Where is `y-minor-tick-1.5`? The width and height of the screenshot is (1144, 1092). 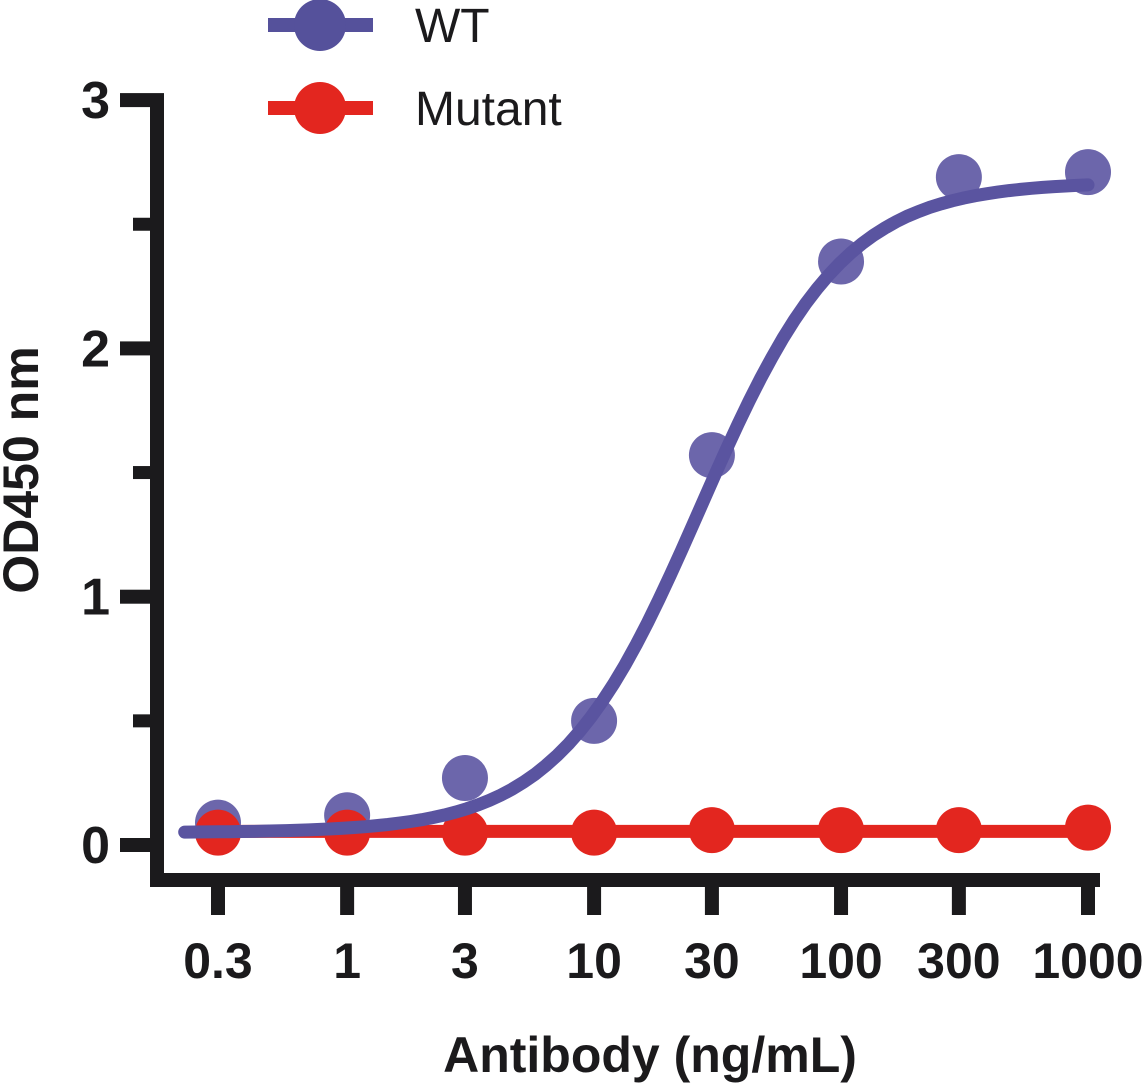
y-minor-tick-1.5 is located at coordinates (141, 473).